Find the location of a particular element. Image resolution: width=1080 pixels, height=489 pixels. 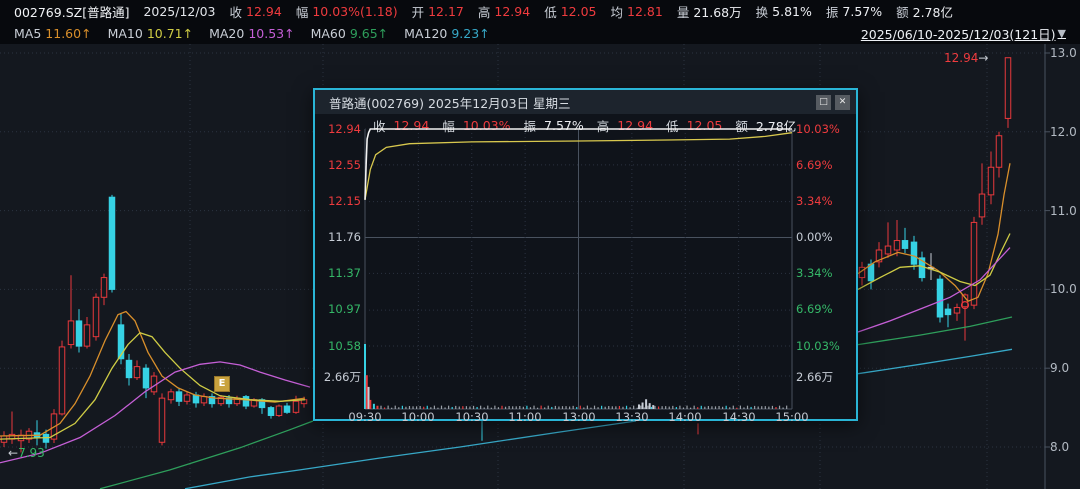

time-tick-1430: 14:30 is located at coordinates (739, 417).